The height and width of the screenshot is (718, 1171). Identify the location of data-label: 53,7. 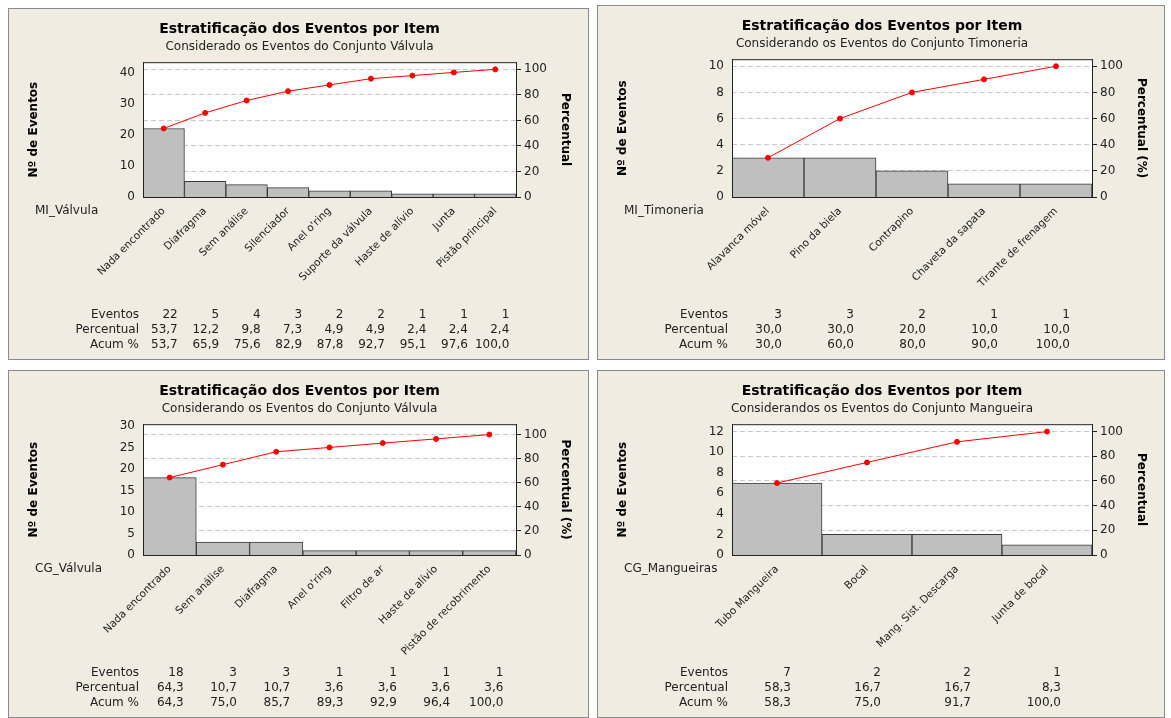
(164, 344).